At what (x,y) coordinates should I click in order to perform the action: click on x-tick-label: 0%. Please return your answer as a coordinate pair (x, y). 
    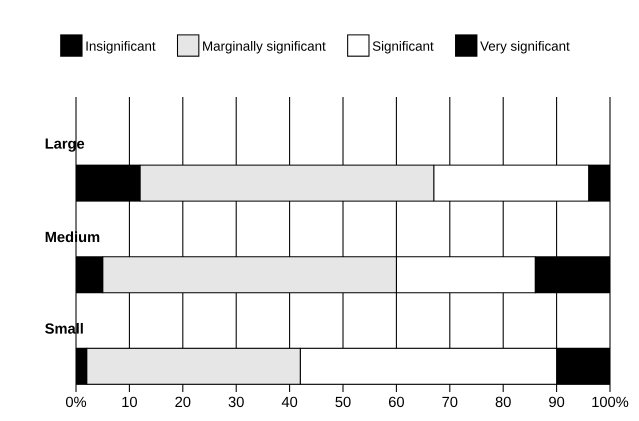
    Looking at the image, I should click on (76, 402).